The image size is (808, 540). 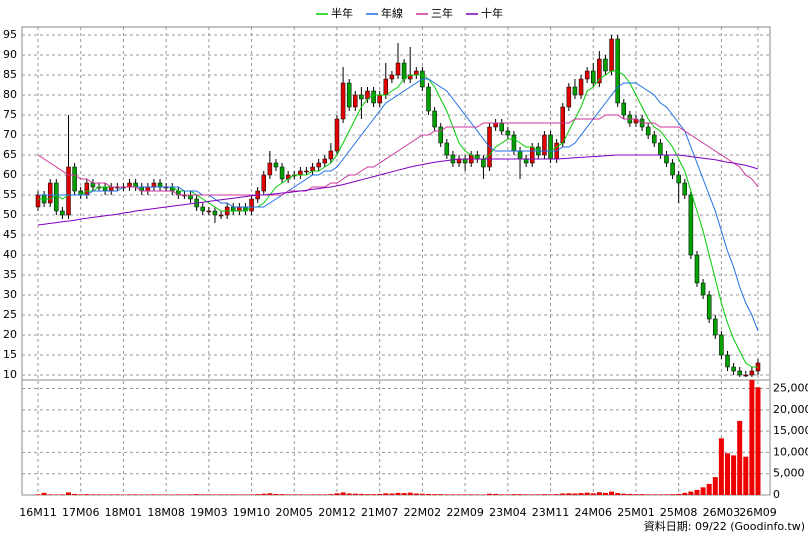 What do you see at coordinates (342, 13) in the screenshot?
I see `legend-label: 半年` at bounding box center [342, 13].